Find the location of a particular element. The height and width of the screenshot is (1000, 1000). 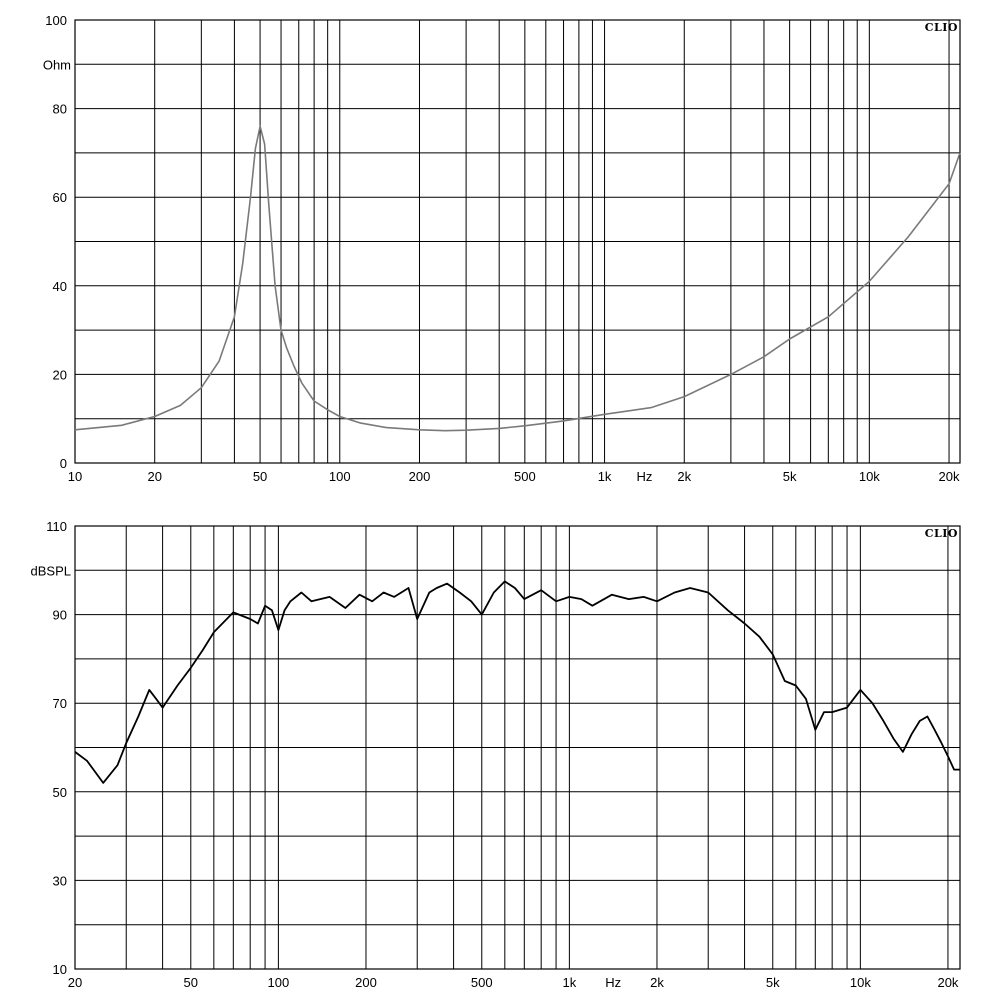

y-tick-label: 20 is located at coordinates (60, 374).